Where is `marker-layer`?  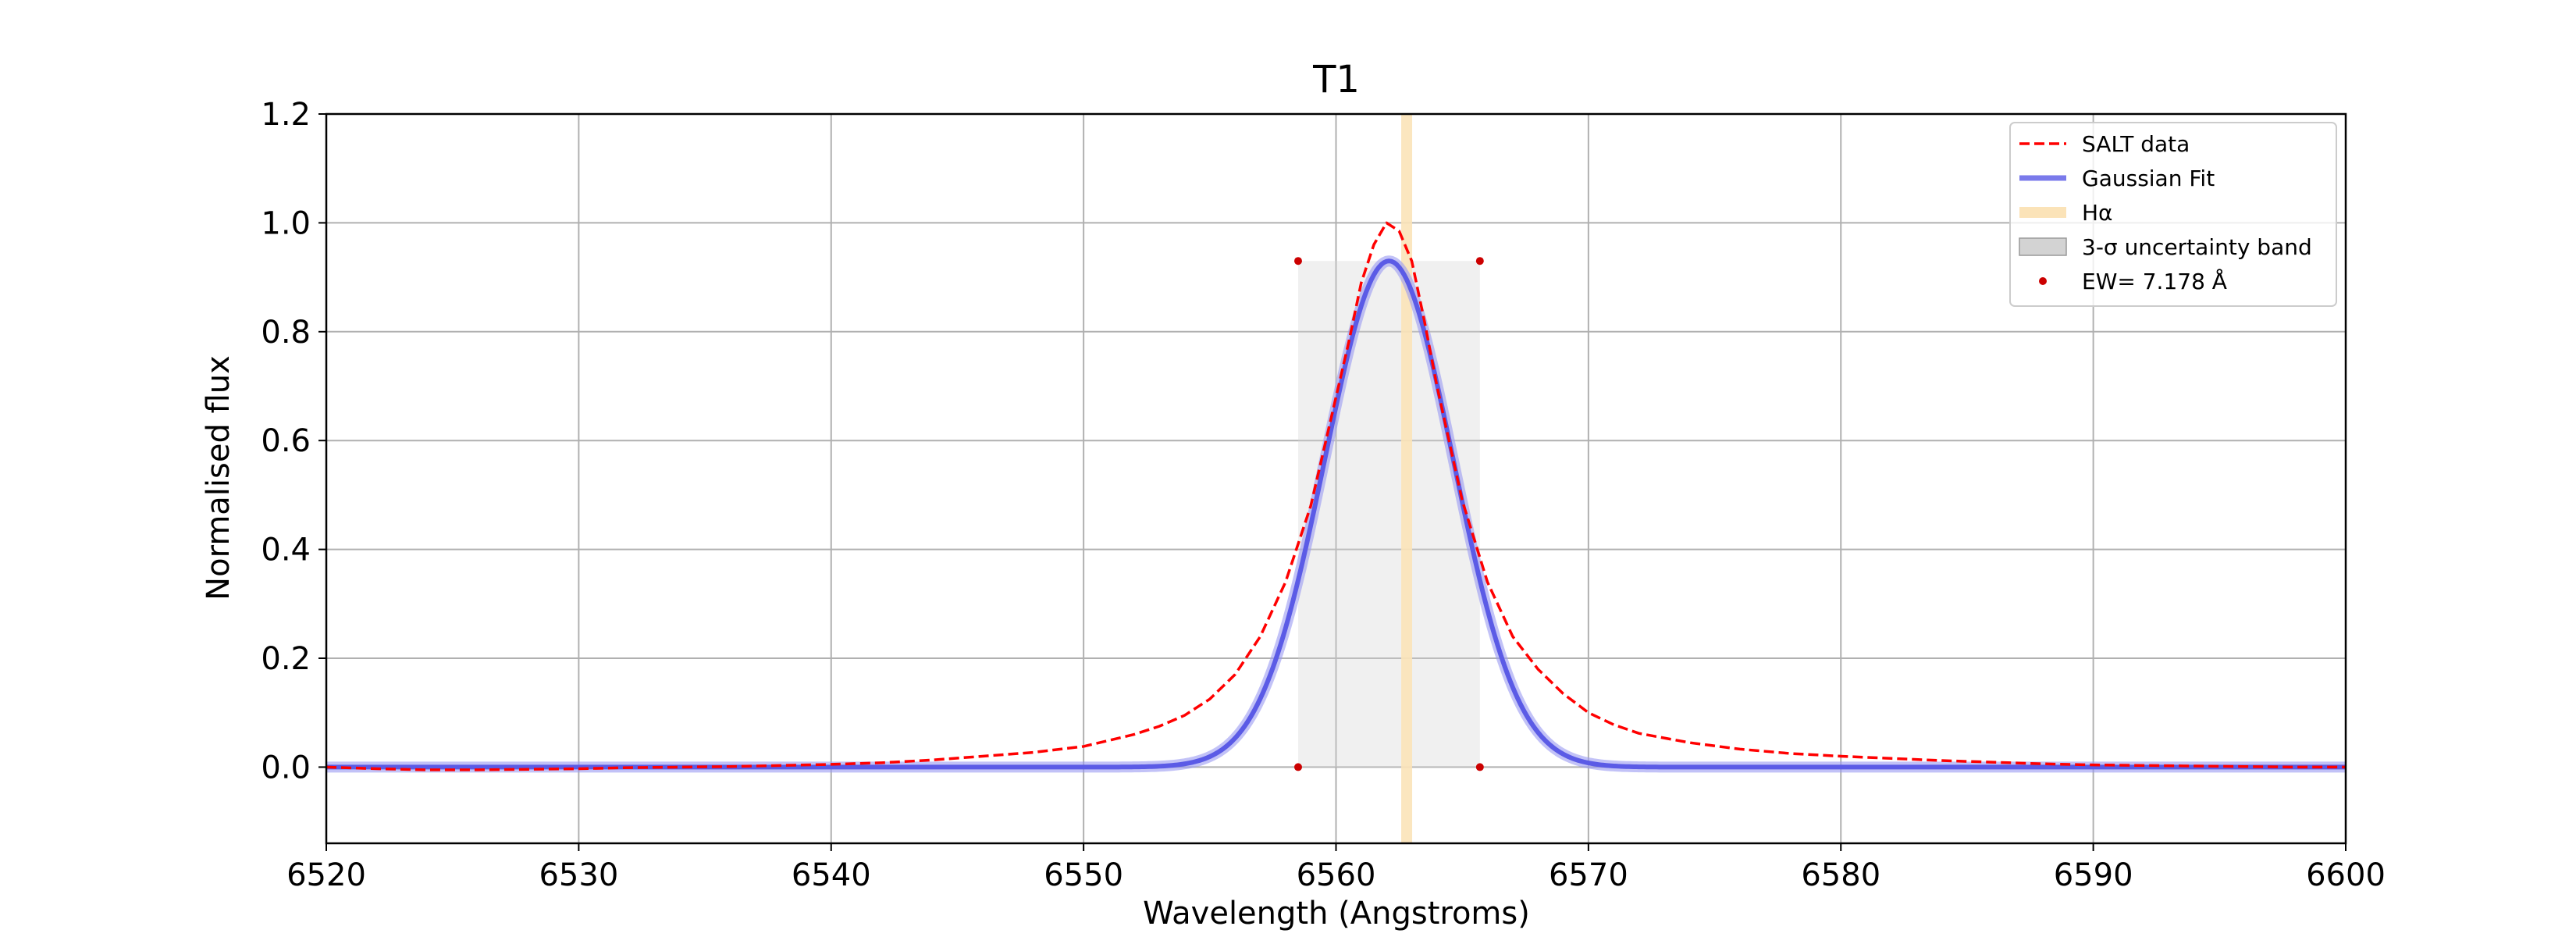
marker-layer is located at coordinates (1388, 514).